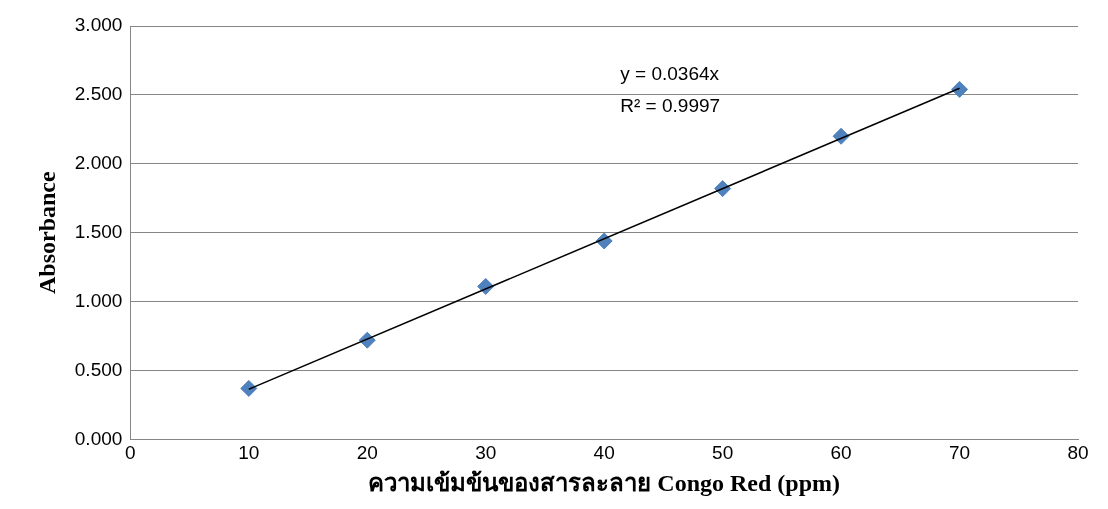  What do you see at coordinates (841, 453) in the screenshot?
I see `x-tick-label: 60` at bounding box center [841, 453].